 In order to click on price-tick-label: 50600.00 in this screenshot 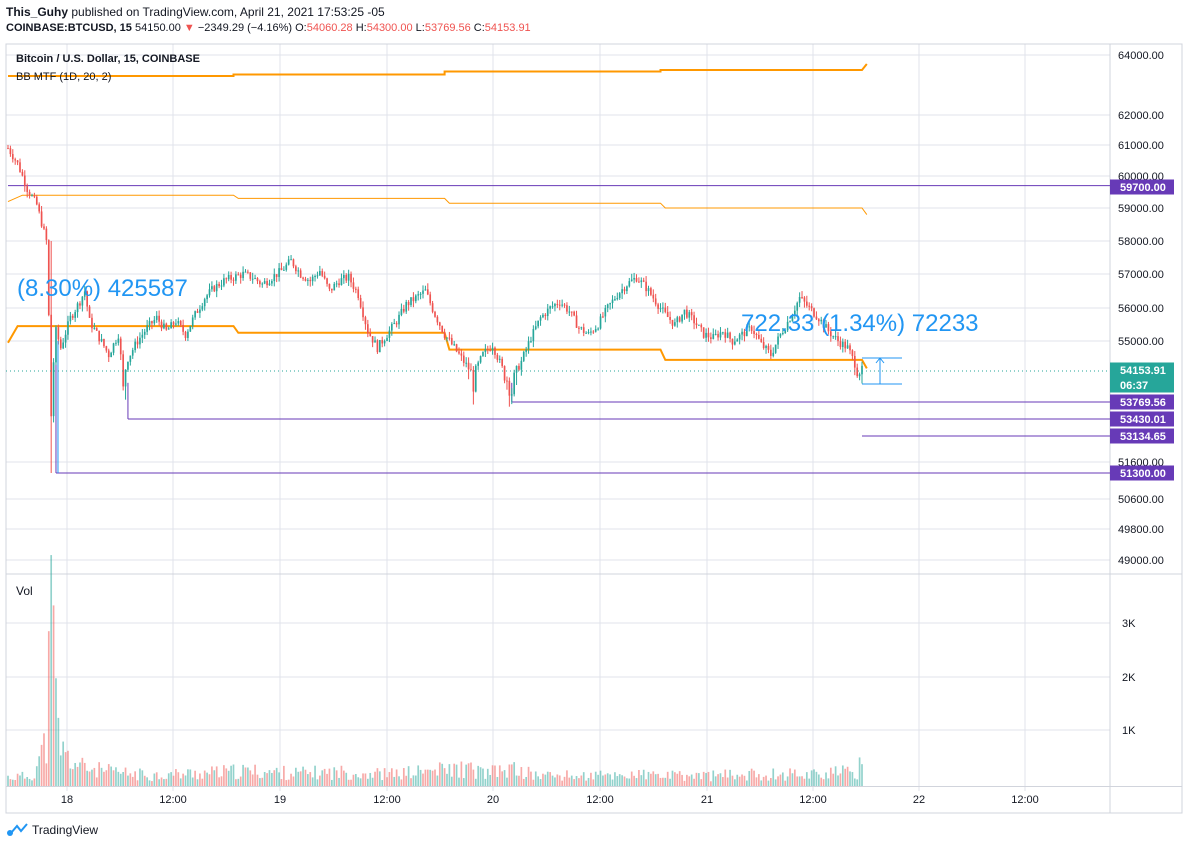, I will do `click(1141, 500)`.